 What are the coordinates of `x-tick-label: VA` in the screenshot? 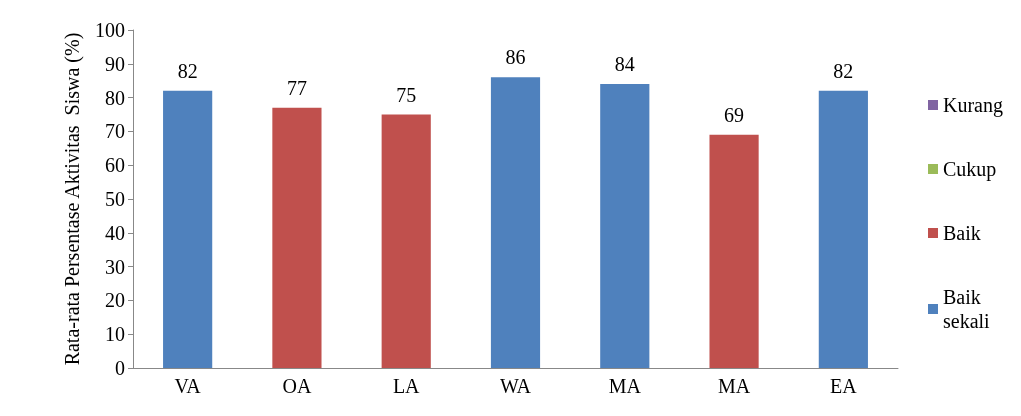 It's located at (188, 386).